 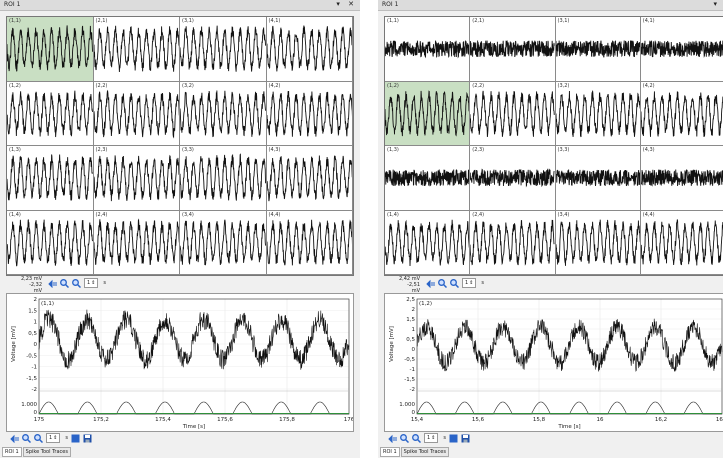 What do you see at coordinates (478, 420) in the screenshot?
I see `x-tick-label: 15,6` at bounding box center [478, 420].